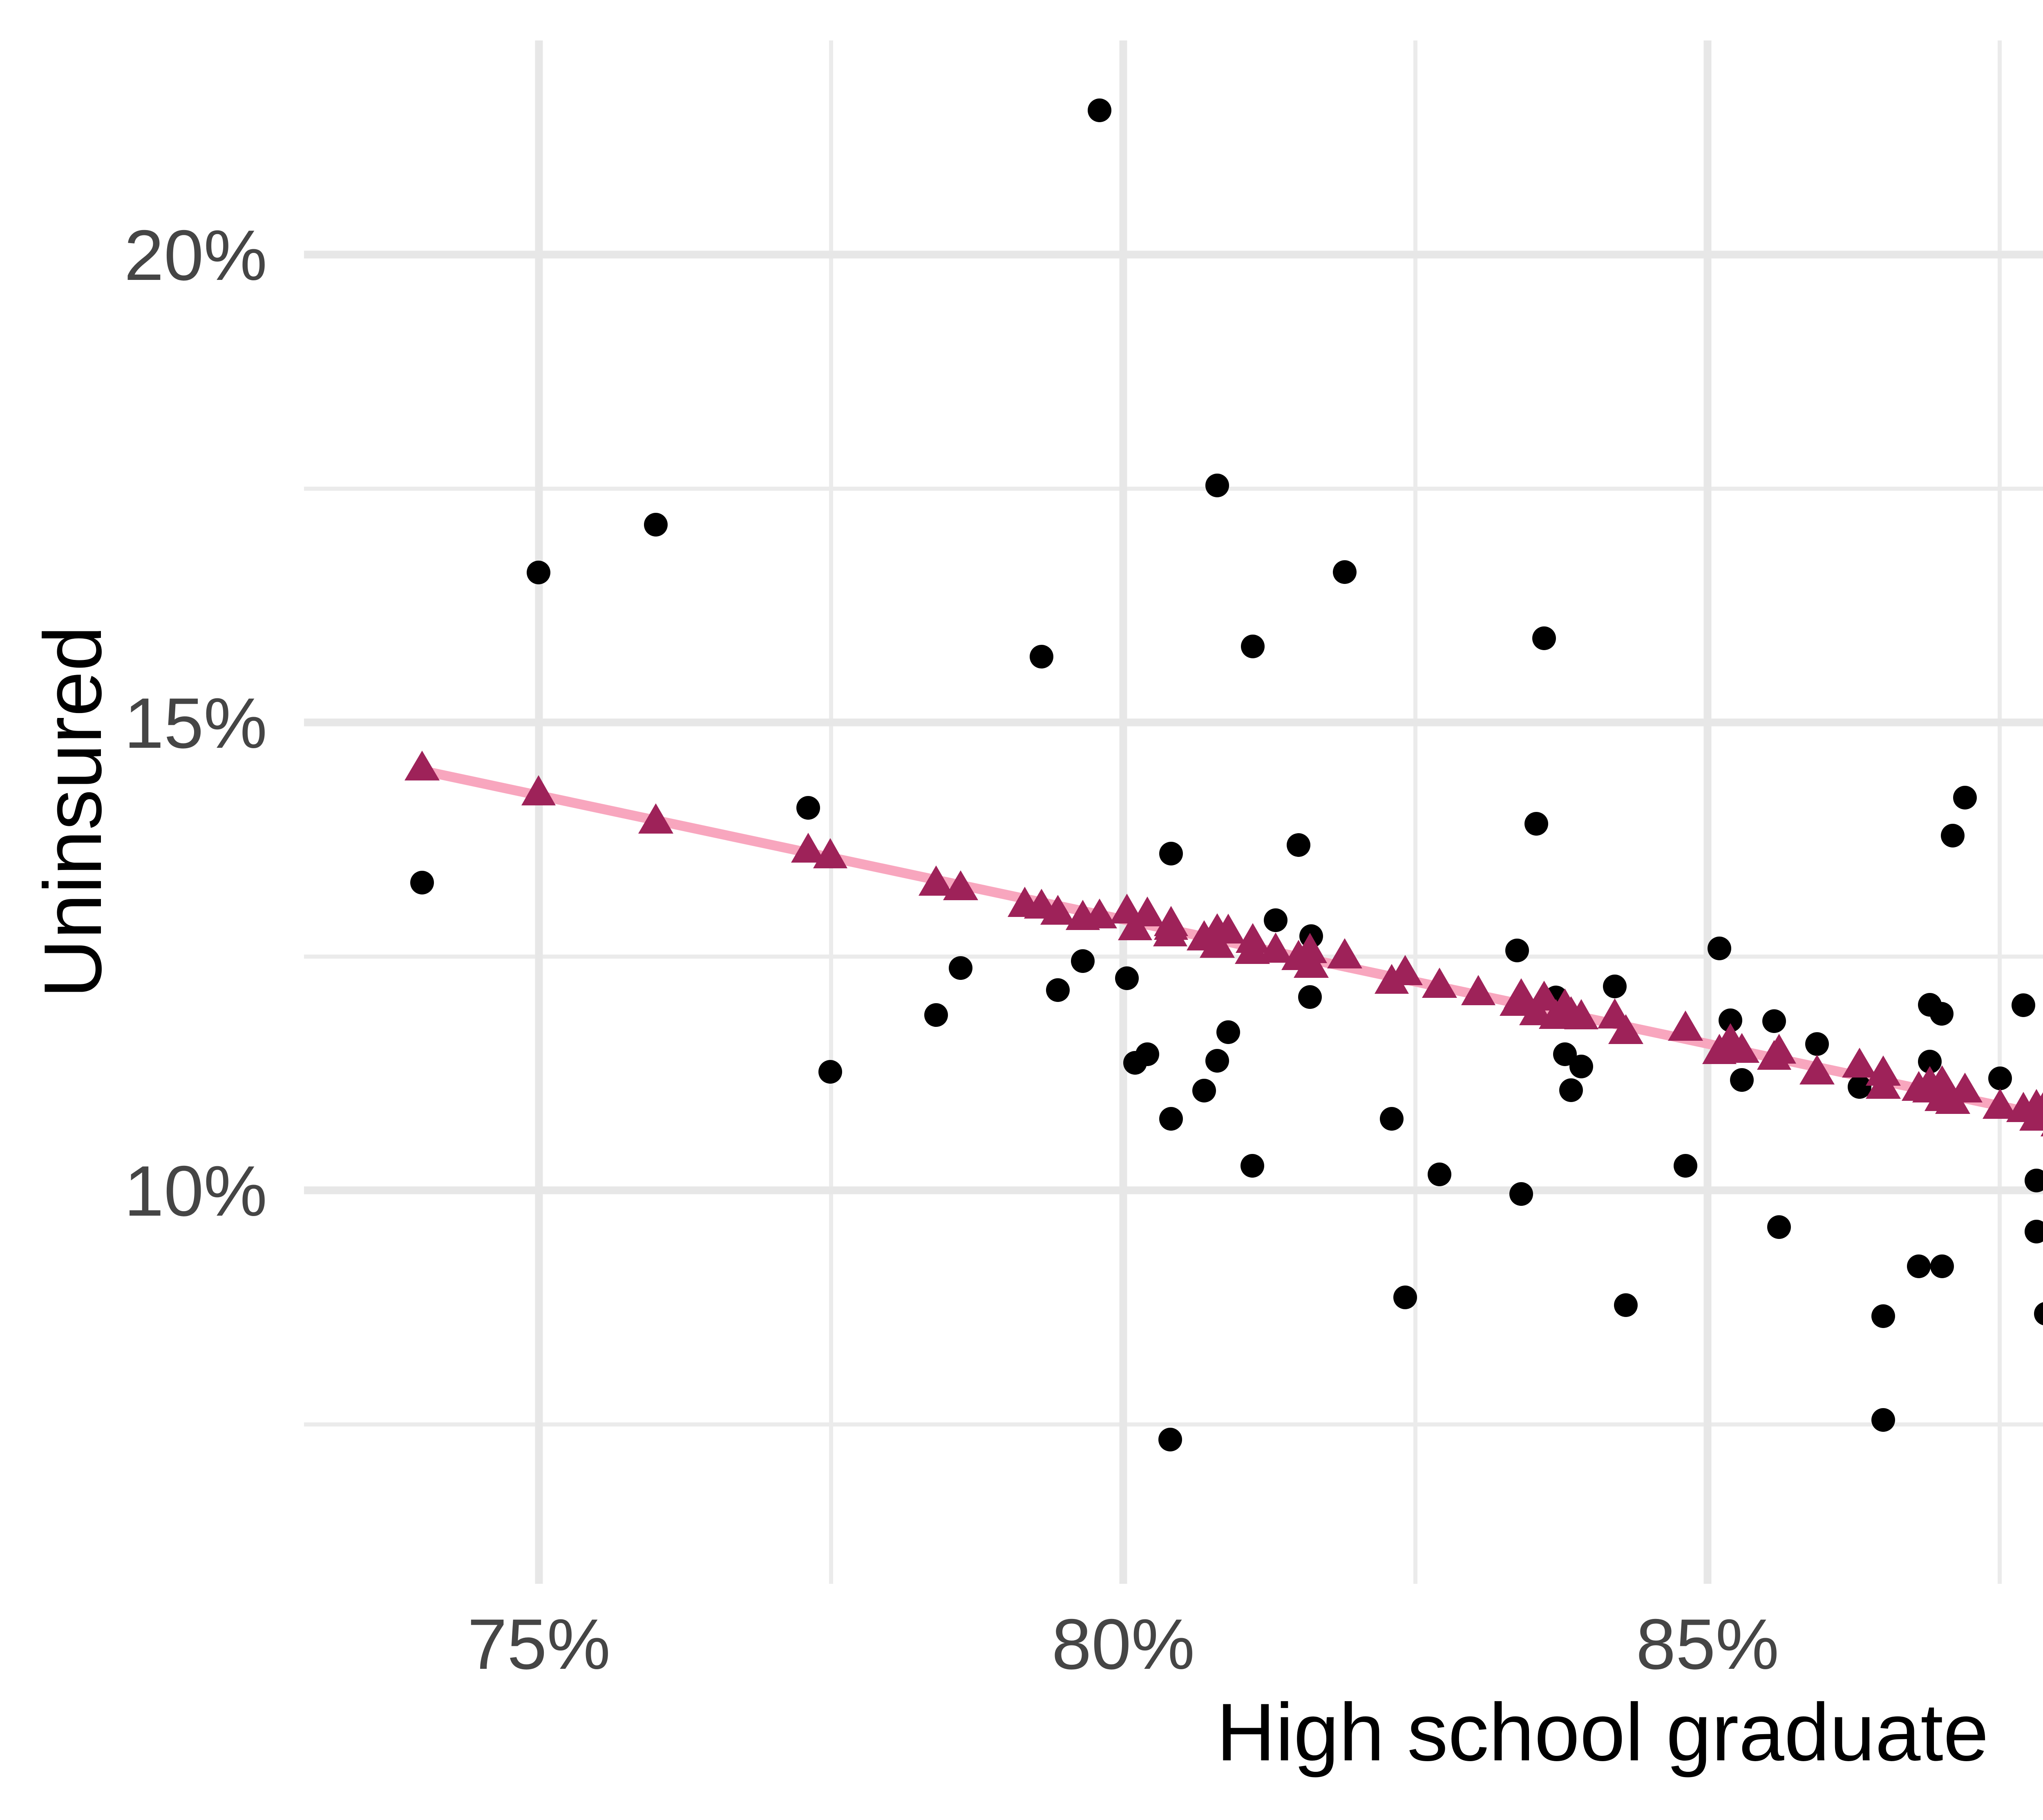  What do you see at coordinates (1708, 1644) in the screenshot?
I see `svg-text: 85%` at bounding box center [1708, 1644].